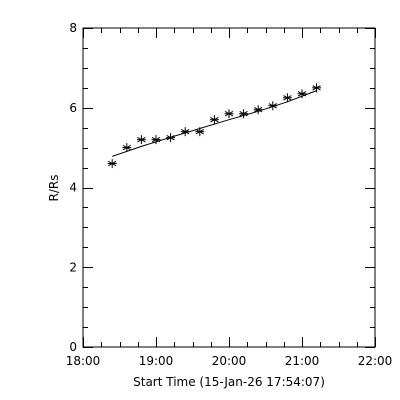  Describe the element at coordinates (73, 108) in the screenshot. I see `y-tick-label: 6` at that location.